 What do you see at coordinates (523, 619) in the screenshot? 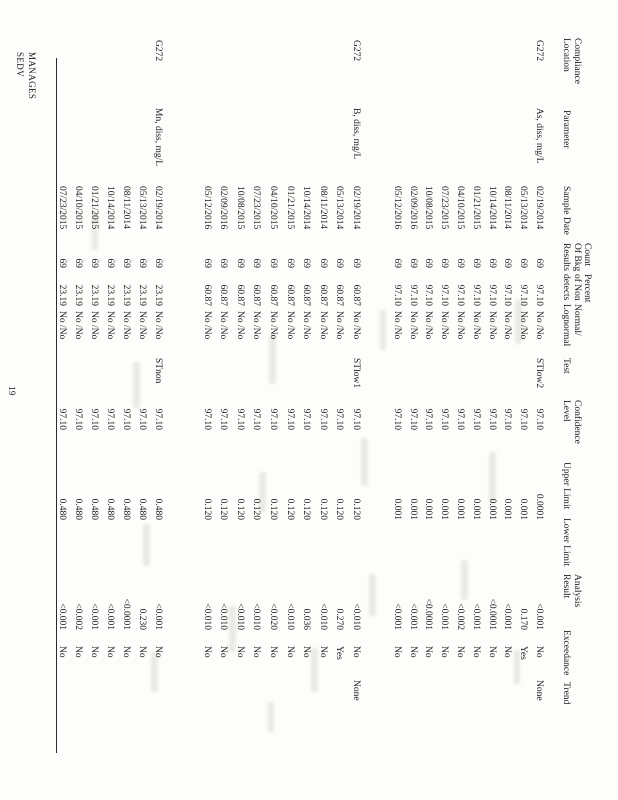
I see `cell-result: 0.170` at bounding box center [523, 619].